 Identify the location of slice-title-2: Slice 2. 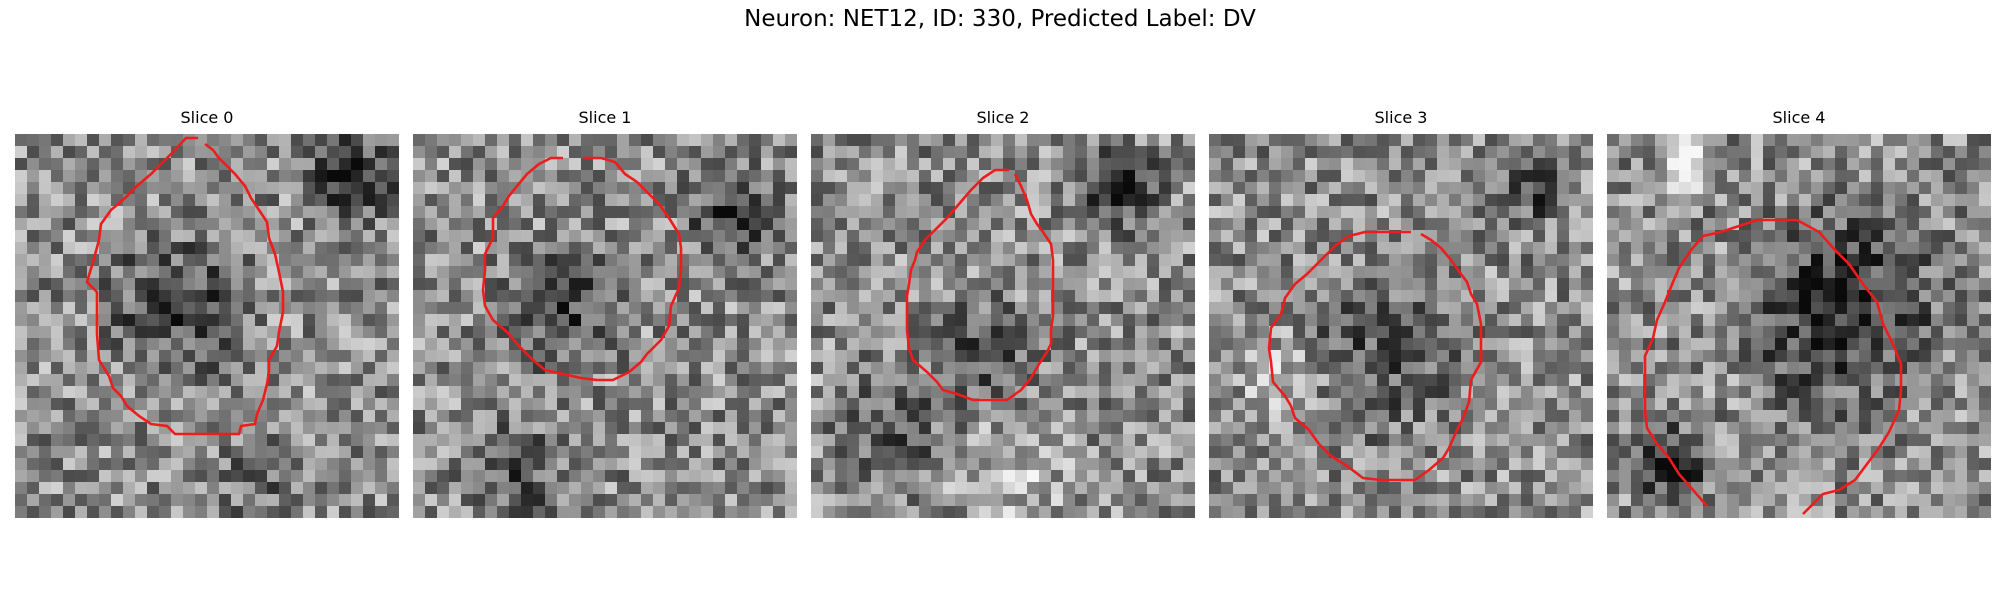
(1003, 117).